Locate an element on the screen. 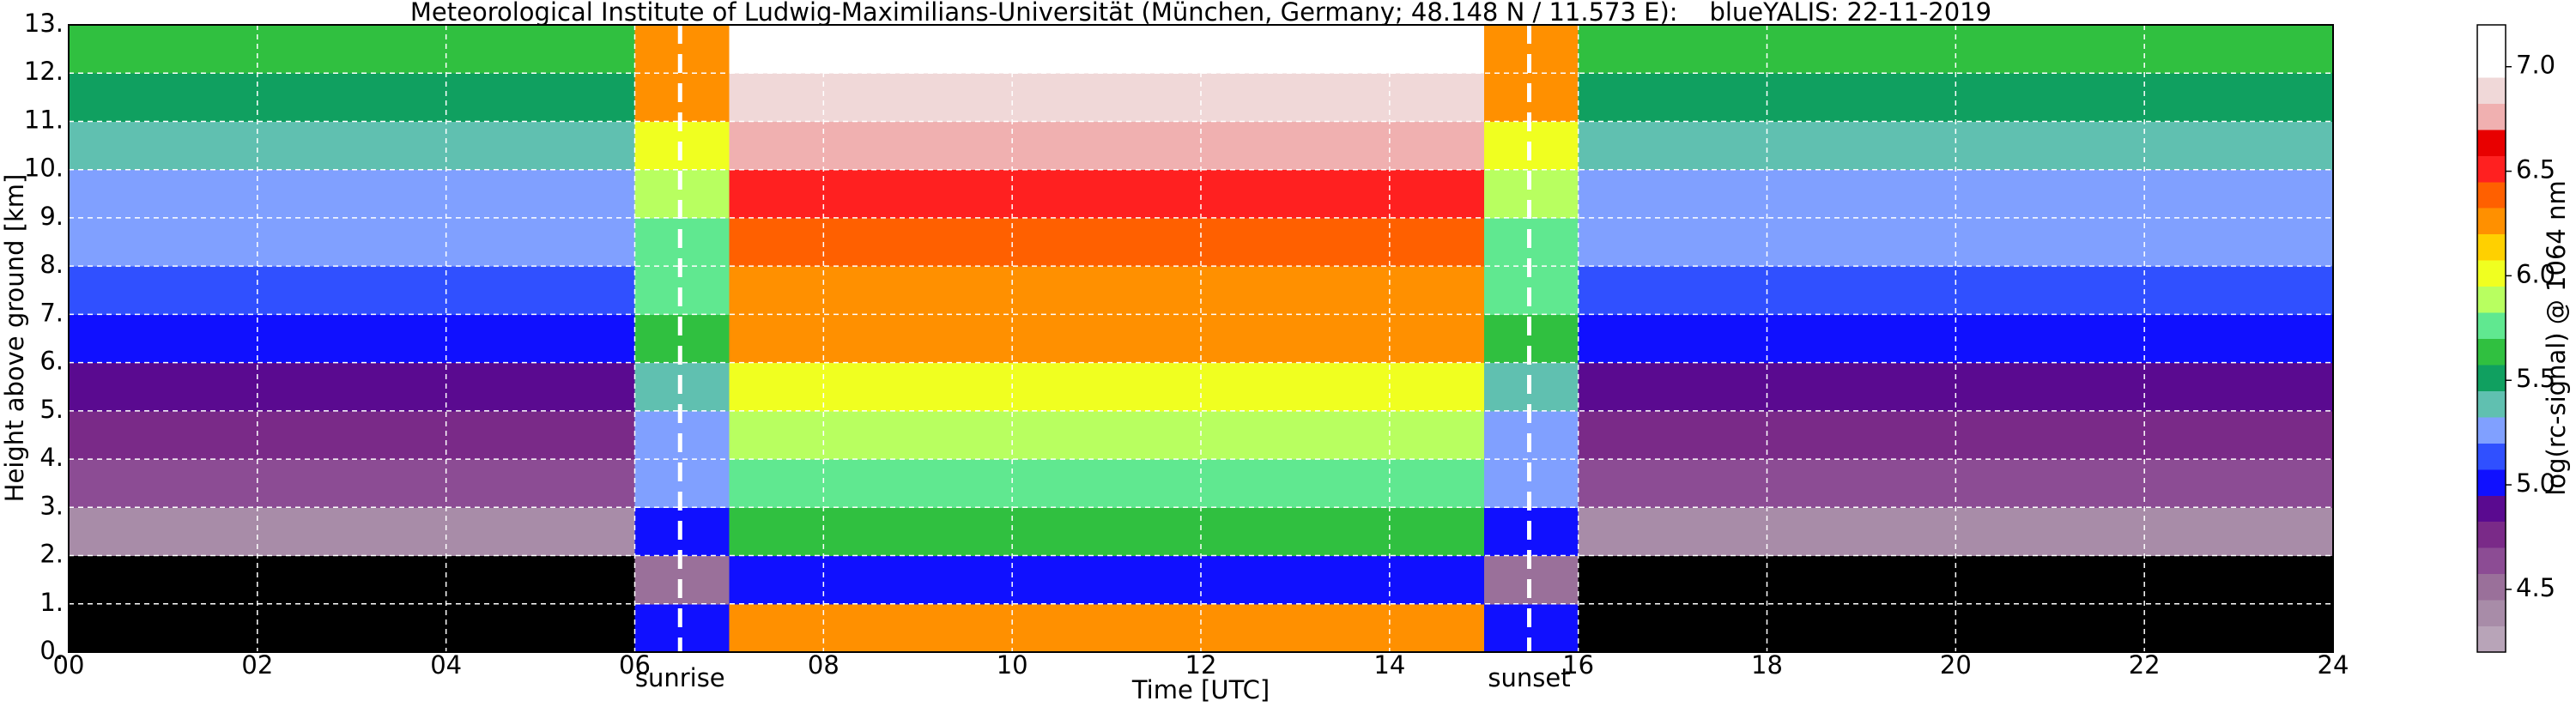 The image size is (2576, 707). y-tick-label: 4. is located at coordinates (51, 457).